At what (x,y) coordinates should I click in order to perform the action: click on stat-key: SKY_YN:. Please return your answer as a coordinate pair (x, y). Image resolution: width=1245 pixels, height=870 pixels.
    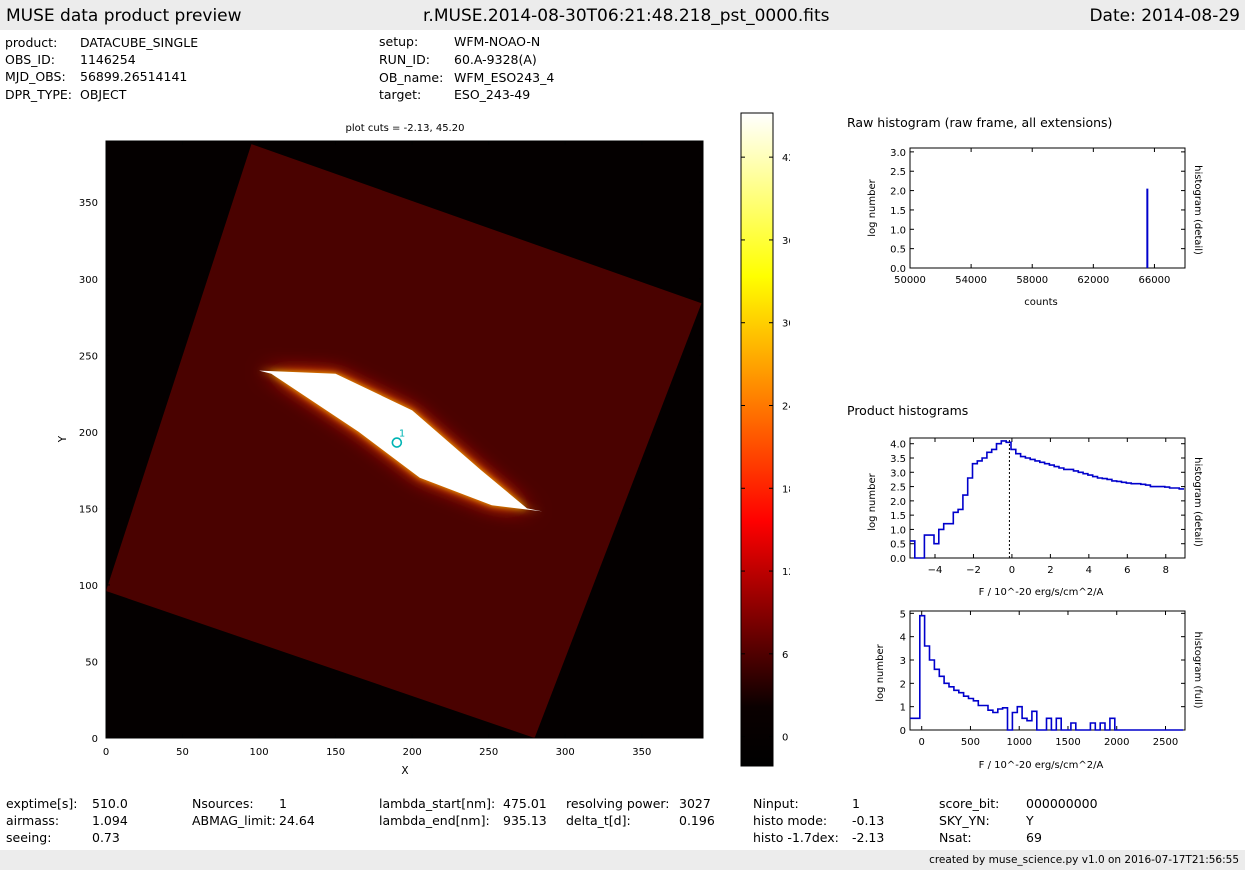
    Looking at the image, I should click on (964, 820).